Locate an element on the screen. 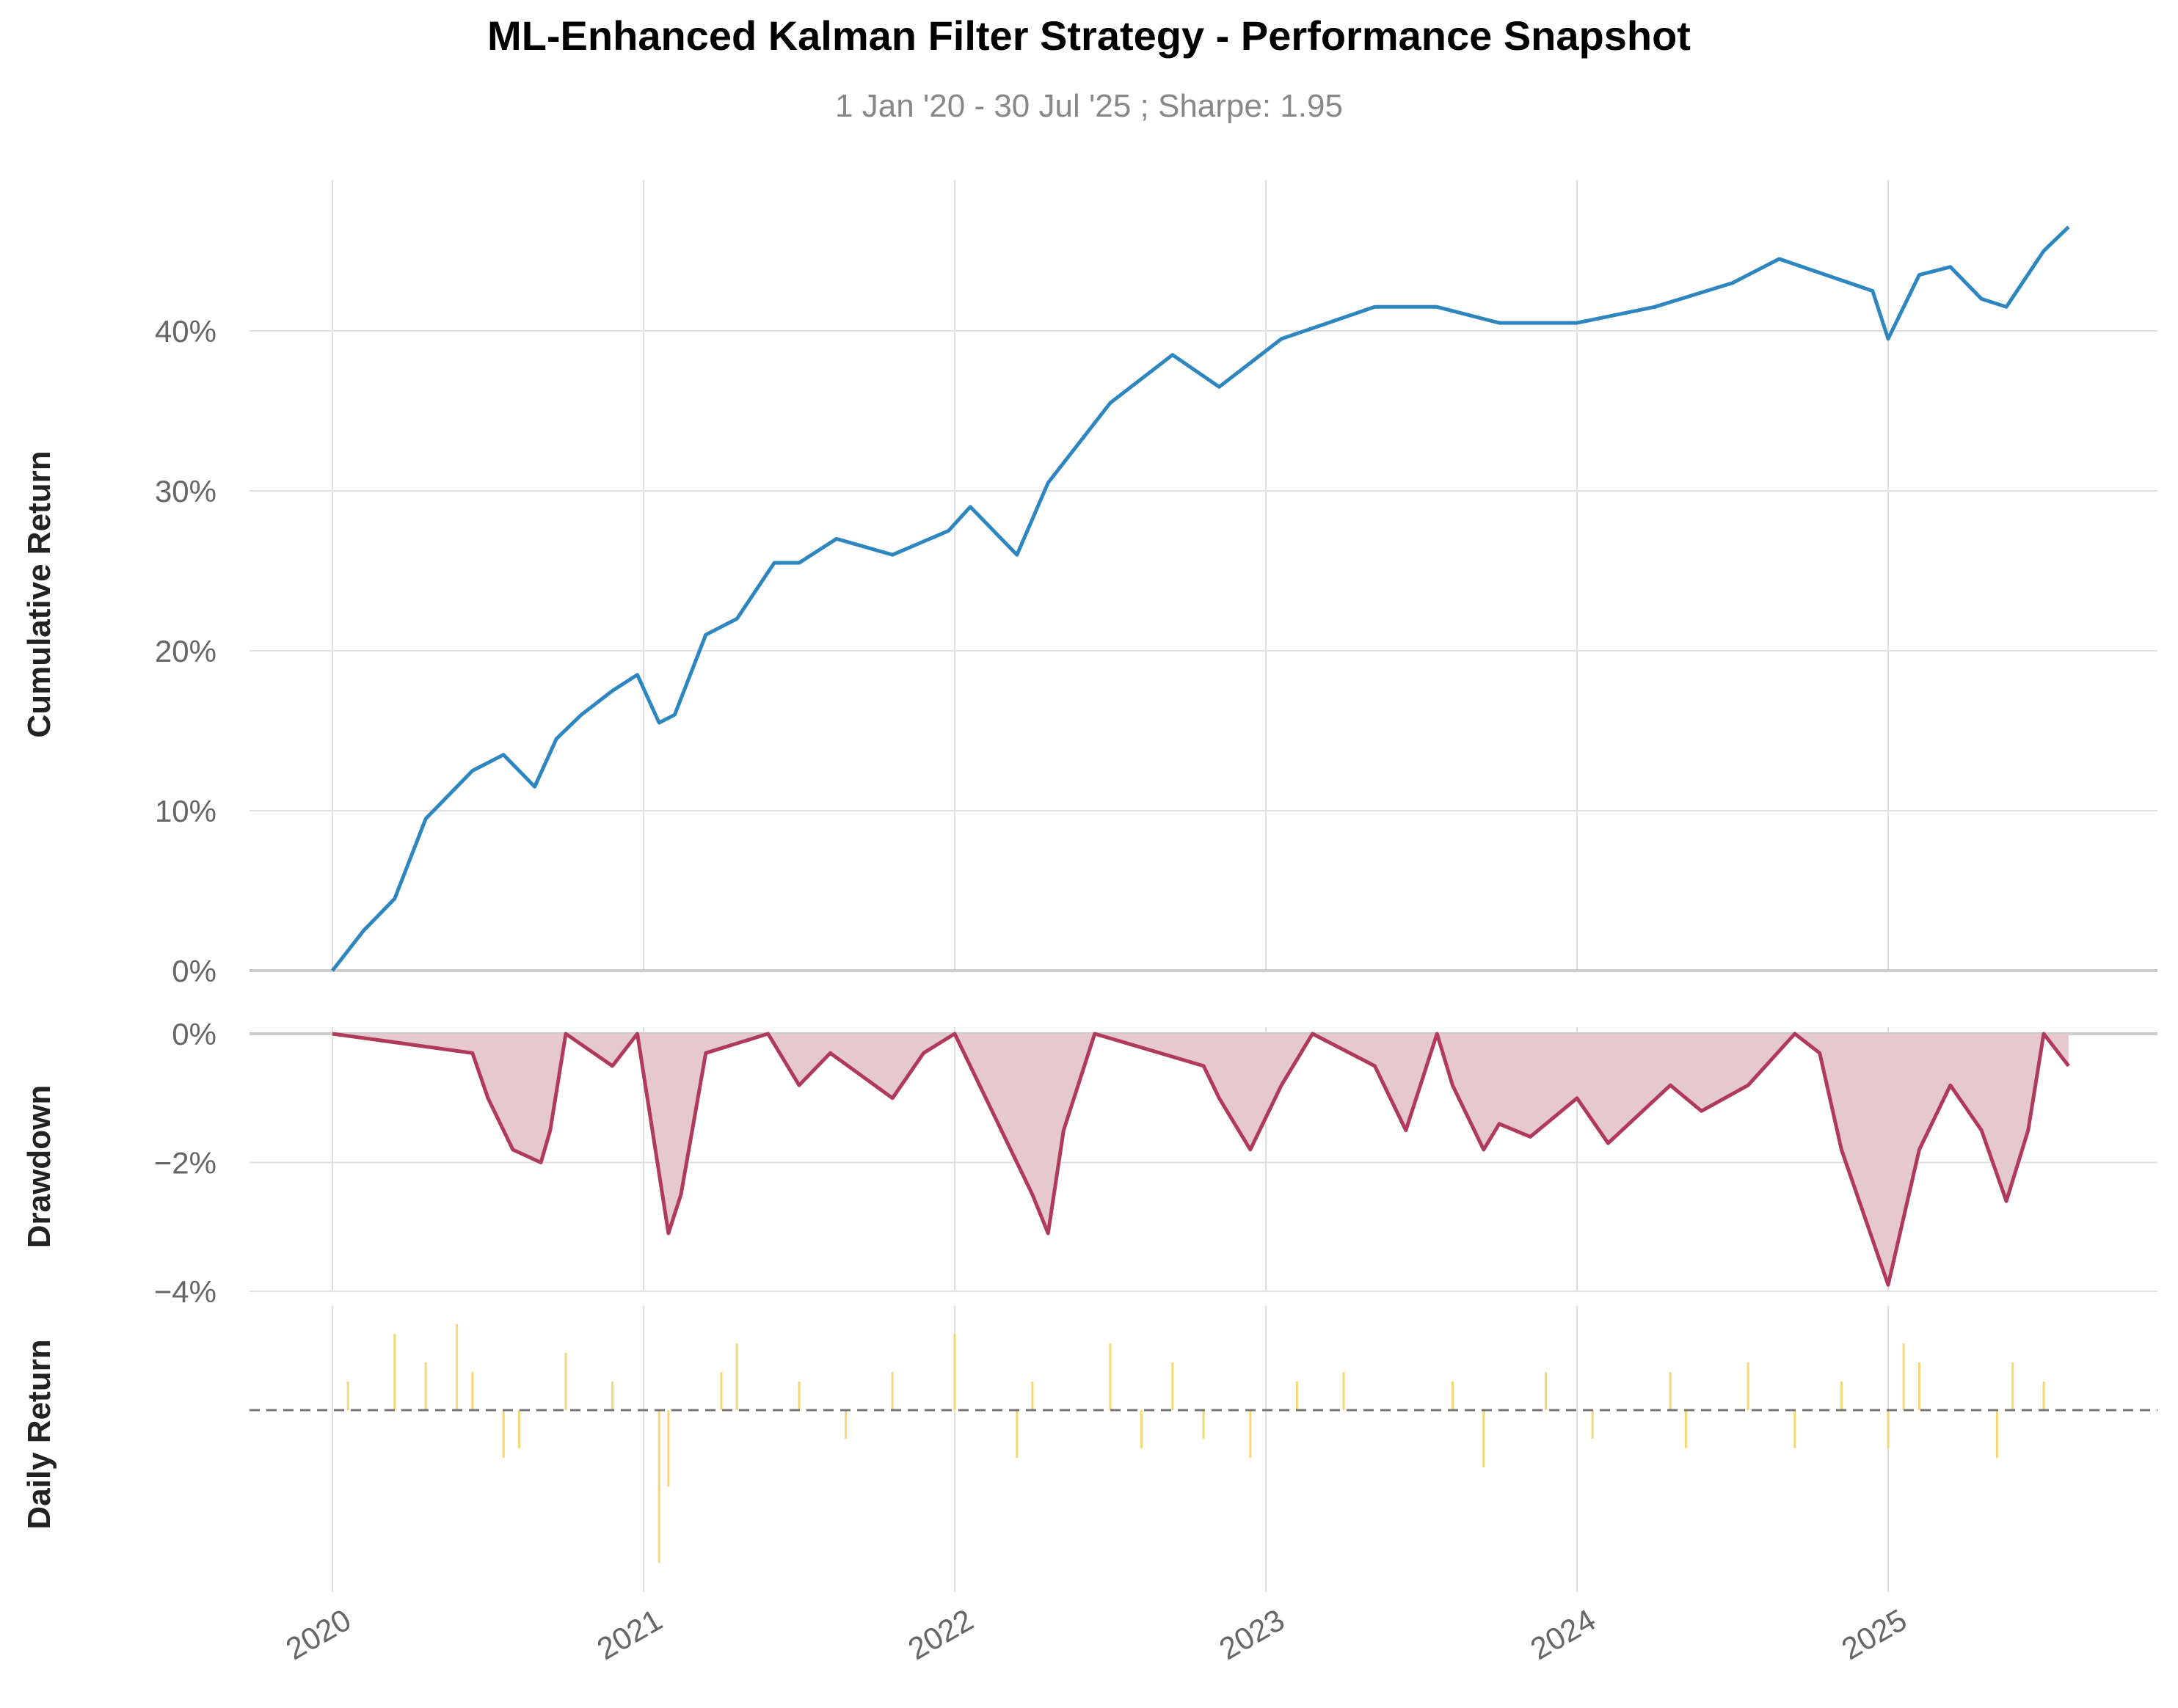 The height and width of the screenshot is (1708, 2178). x-tick-label: 2022 is located at coordinates (941, 1634).